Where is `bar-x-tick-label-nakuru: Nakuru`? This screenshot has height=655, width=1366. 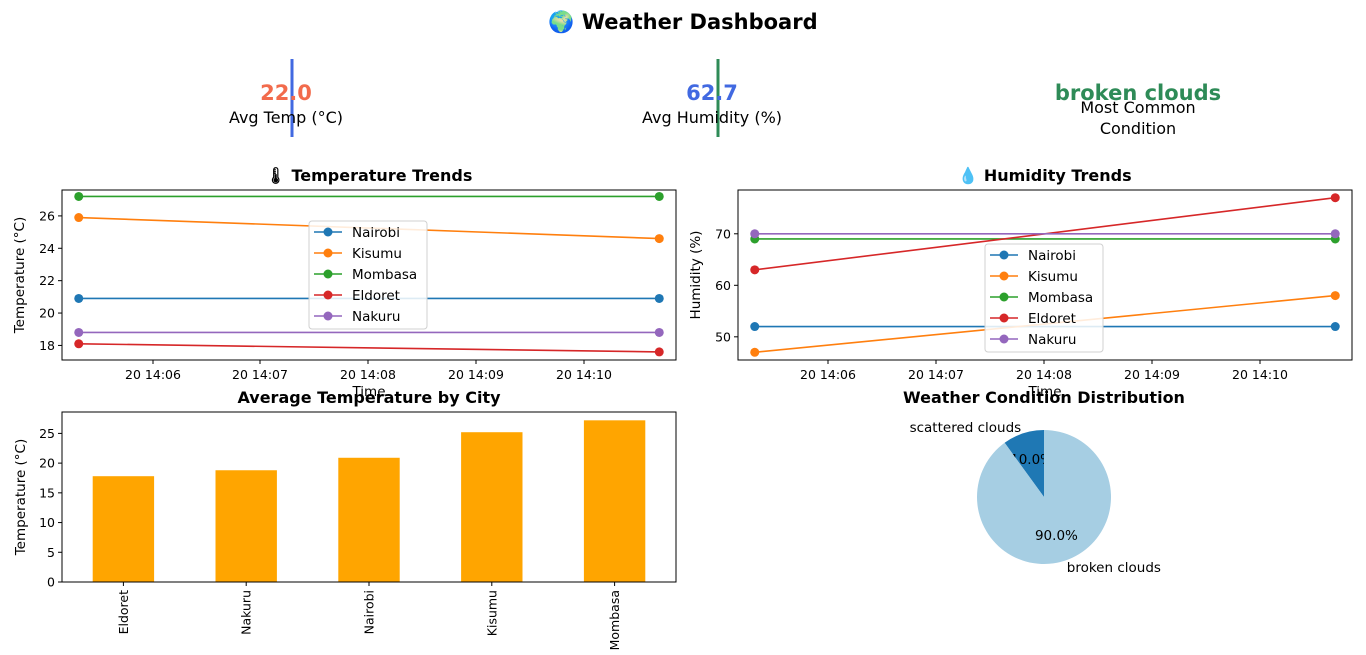 bar-x-tick-label-nakuru: Nakuru is located at coordinates (246, 612).